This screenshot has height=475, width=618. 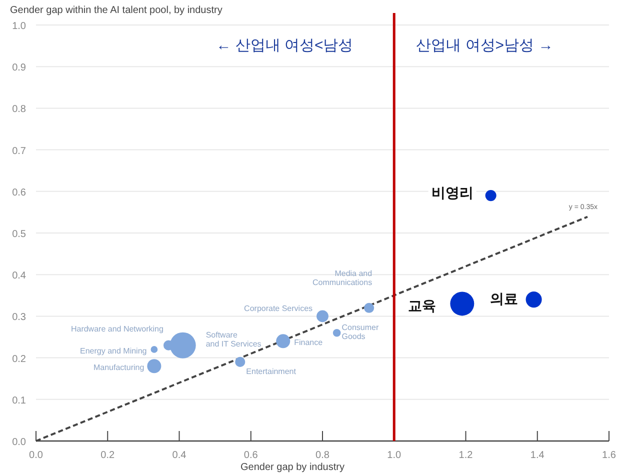 I want to click on y-tick-label: 0.7, so click(x=19, y=151).